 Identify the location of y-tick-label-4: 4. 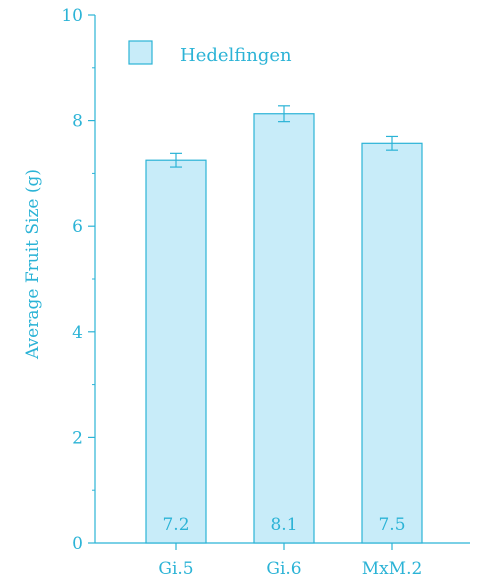
(77, 333).